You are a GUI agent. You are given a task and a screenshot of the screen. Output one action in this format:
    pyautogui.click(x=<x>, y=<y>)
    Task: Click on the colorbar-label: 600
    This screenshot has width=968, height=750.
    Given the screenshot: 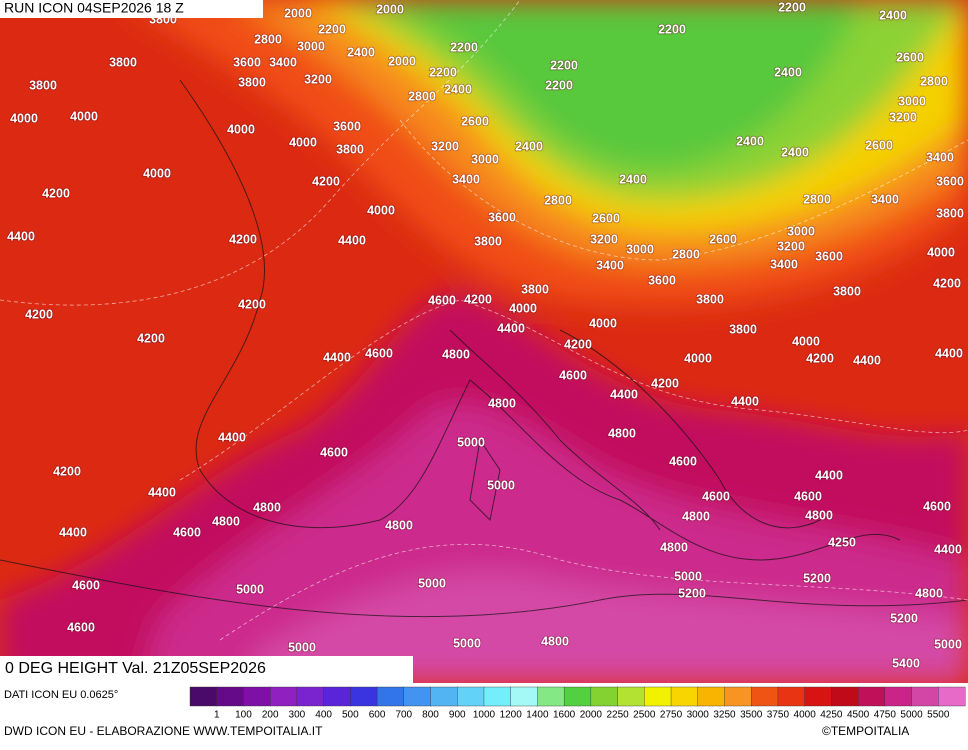 What is the action you would take?
    pyautogui.click(x=377, y=715)
    